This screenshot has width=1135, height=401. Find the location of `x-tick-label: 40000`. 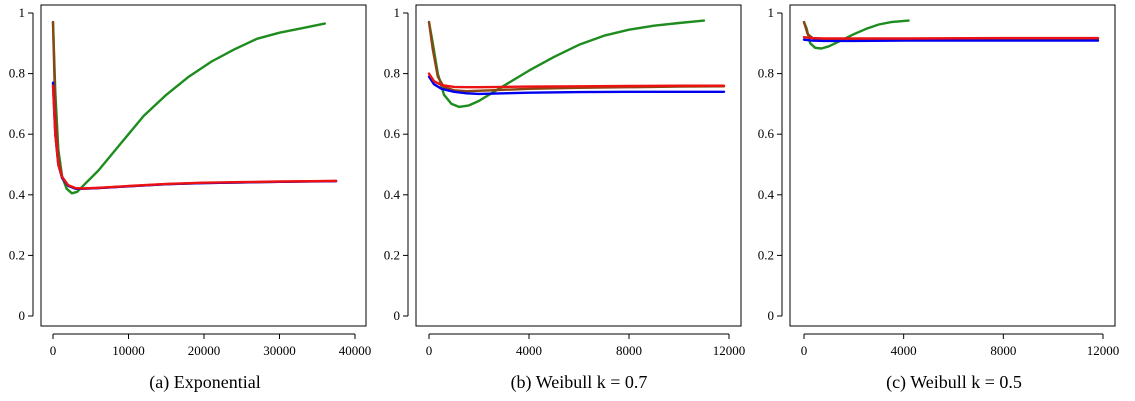

x-tick-label: 40000 is located at coordinates (355, 350).